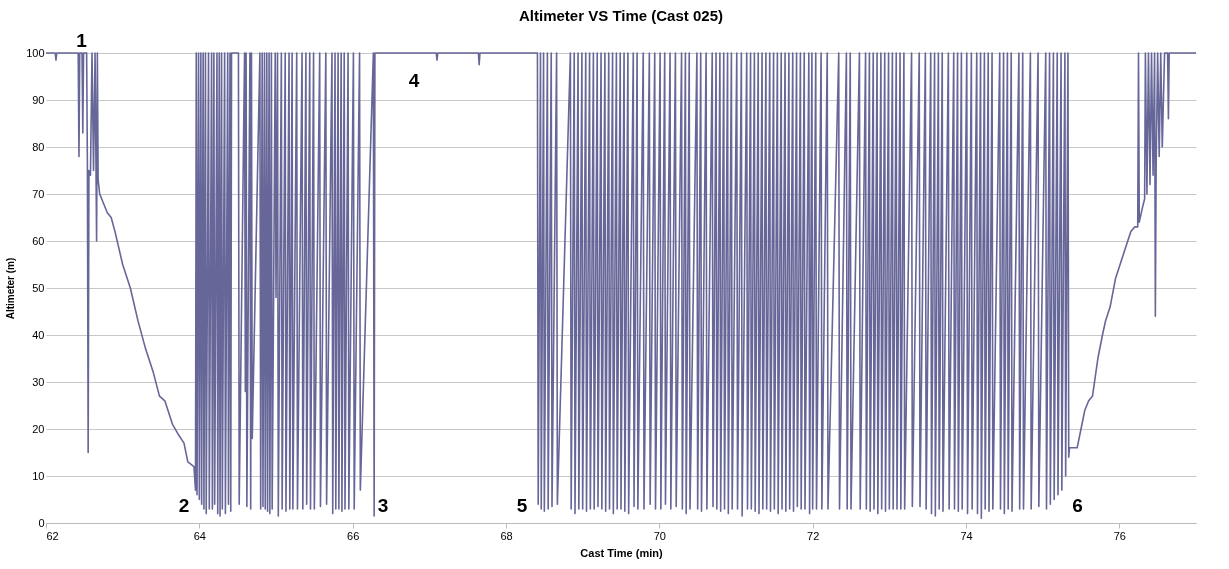  I want to click on y-tick-label: 40, so click(38, 334).